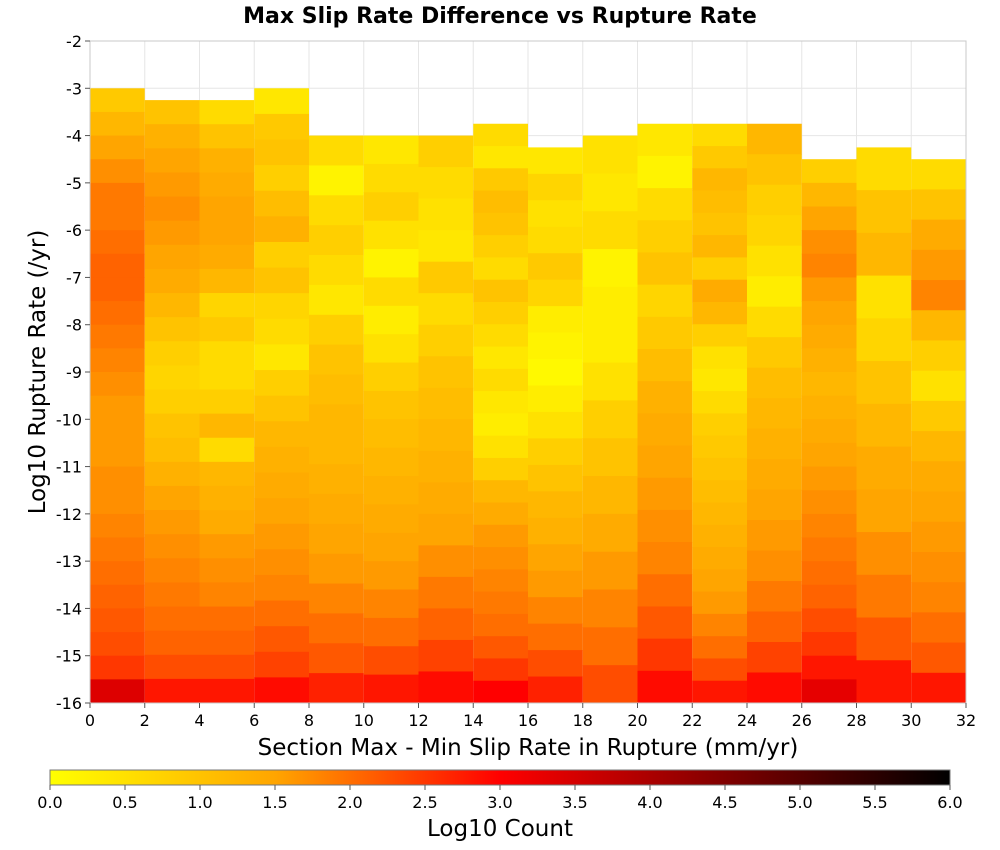  I want to click on colorbar-tick-label: 4.5, so click(724, 802).